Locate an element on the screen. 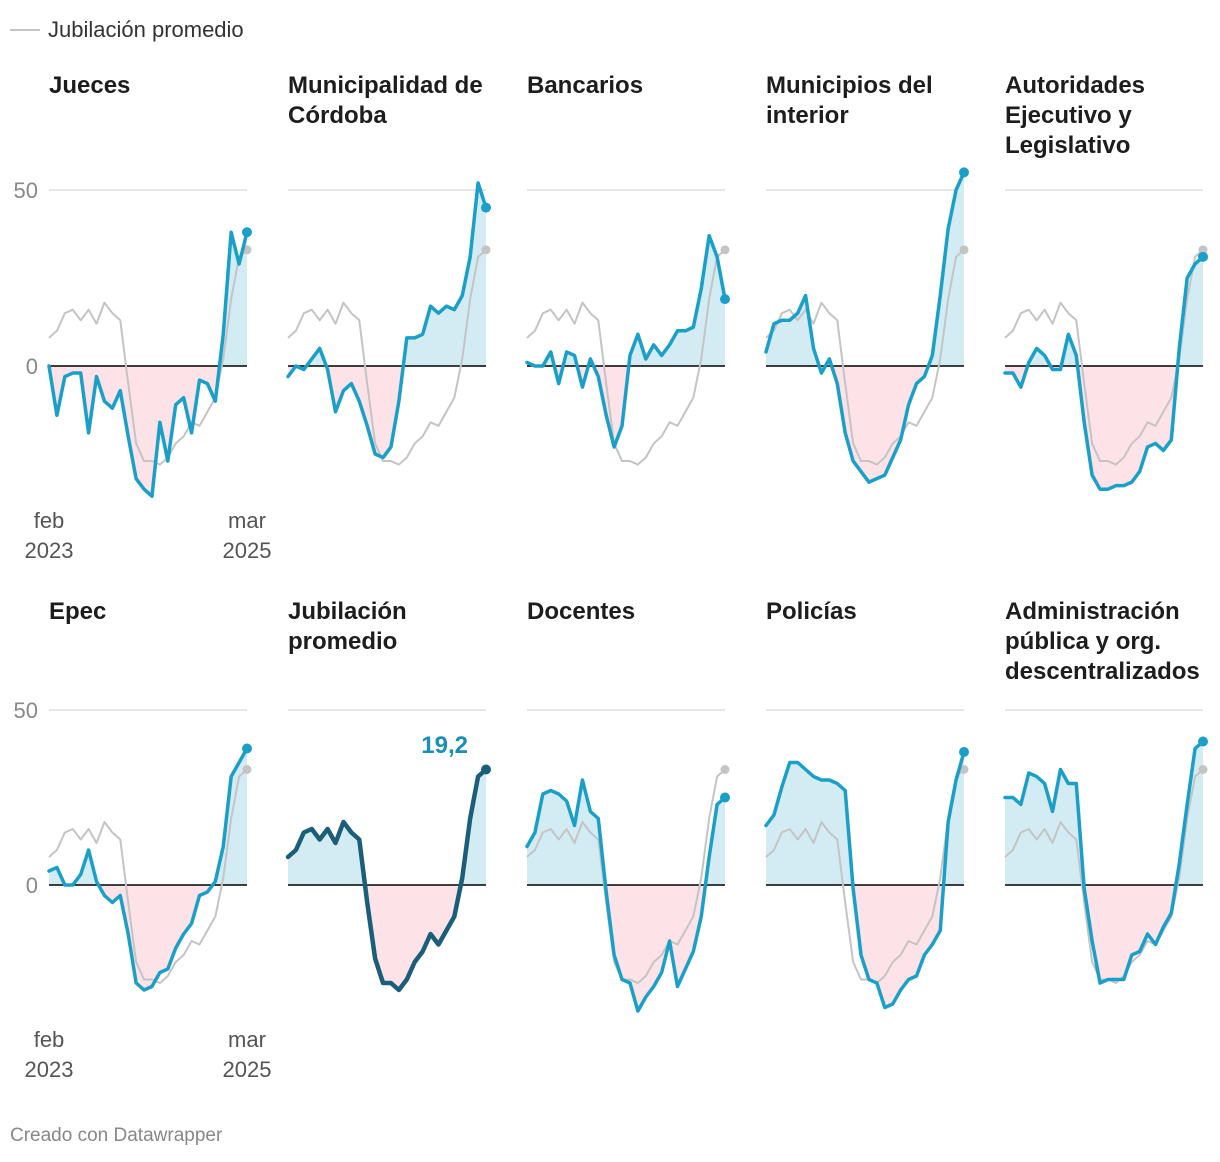  panel: Epec 0 50 feb 2023 mar 2025 is located at coordinates (143, 840).